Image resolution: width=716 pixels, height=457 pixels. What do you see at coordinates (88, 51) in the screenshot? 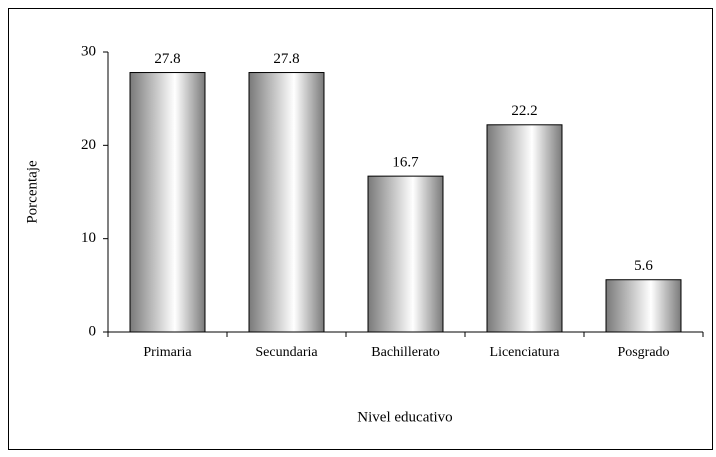
I see `y-tick-label: 30` at bounding box center [88, 51].